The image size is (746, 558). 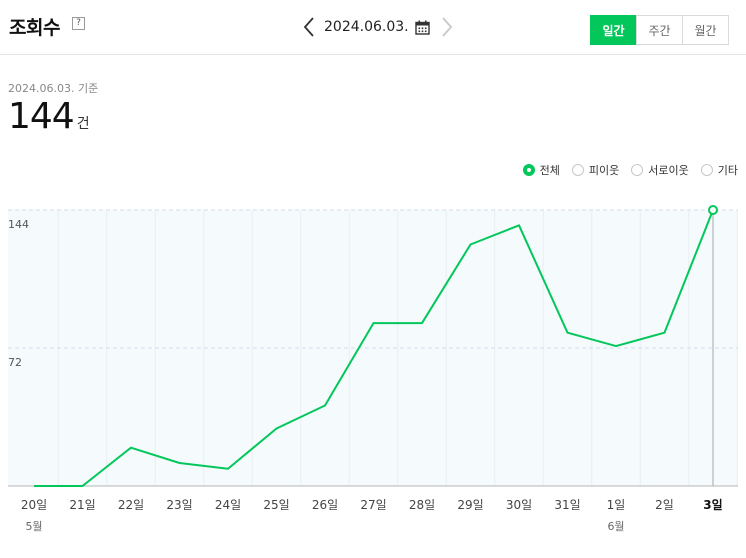 I want to click on next-date-button, so click(x=447, y=27).